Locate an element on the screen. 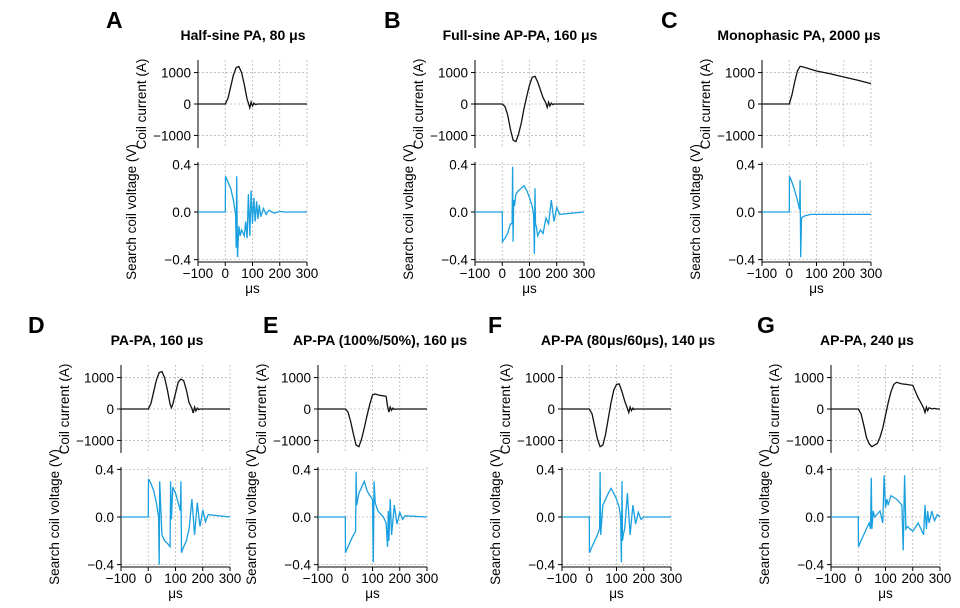 This screenshot has width=960, height=608. panel-title: AP-PA (100%/50%), 160 μs is located at coordinates (380, 340).